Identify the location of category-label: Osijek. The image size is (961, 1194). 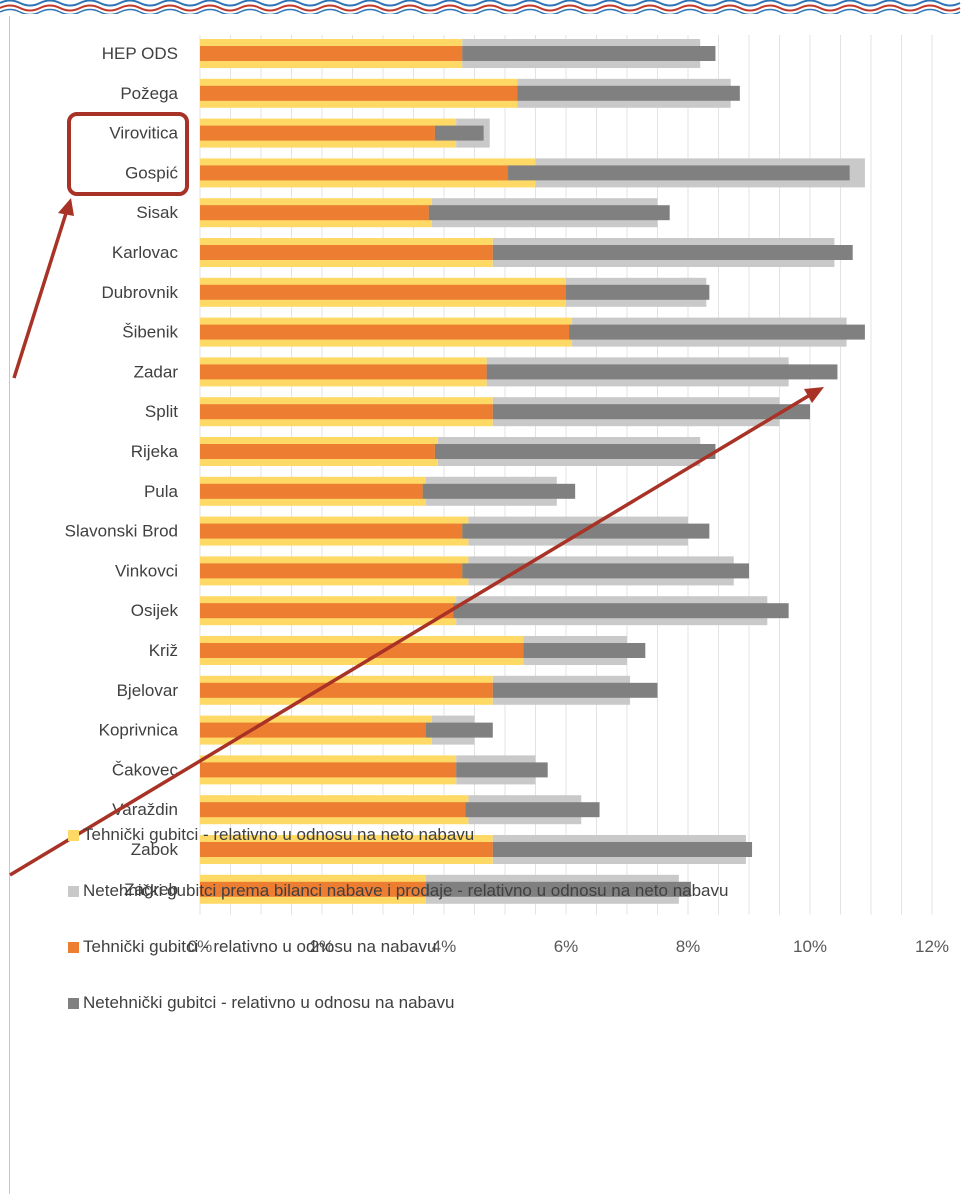
(155, 610).